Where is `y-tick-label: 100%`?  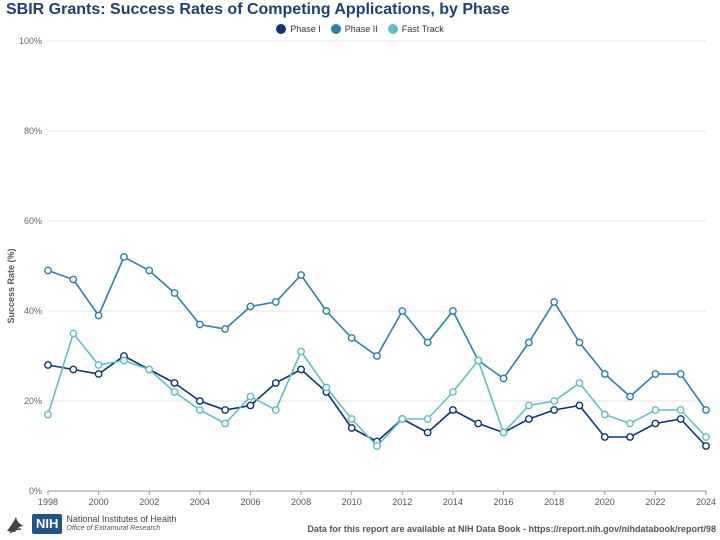
y-tick-label: 100% is located at coordinates (30, 41).